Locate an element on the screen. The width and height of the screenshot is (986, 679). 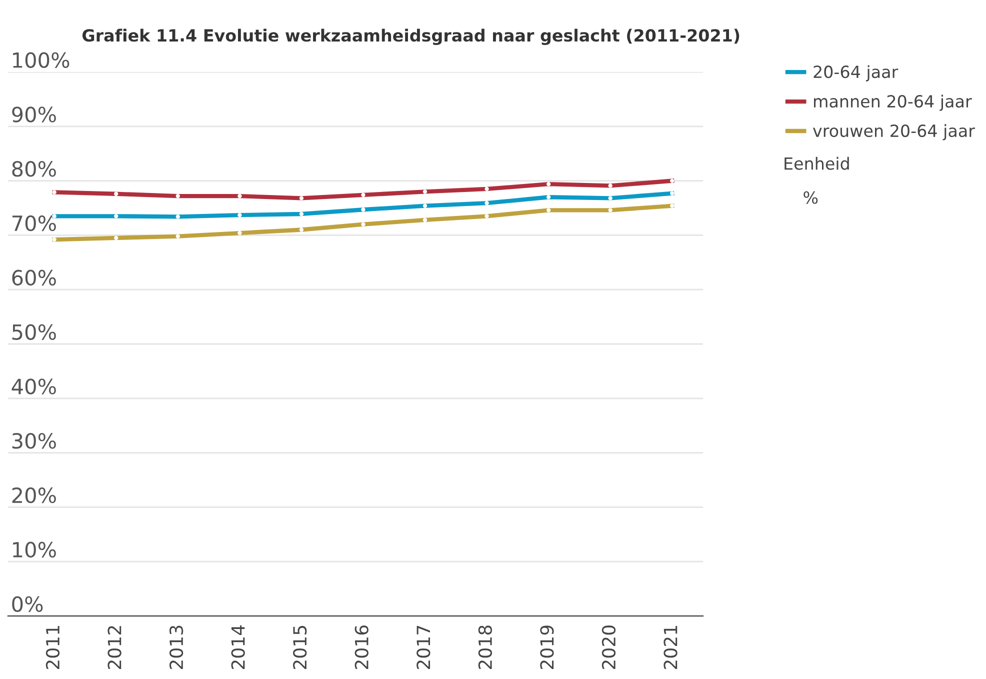
y-tick-label: 20% is located at coordinates (34, 495).